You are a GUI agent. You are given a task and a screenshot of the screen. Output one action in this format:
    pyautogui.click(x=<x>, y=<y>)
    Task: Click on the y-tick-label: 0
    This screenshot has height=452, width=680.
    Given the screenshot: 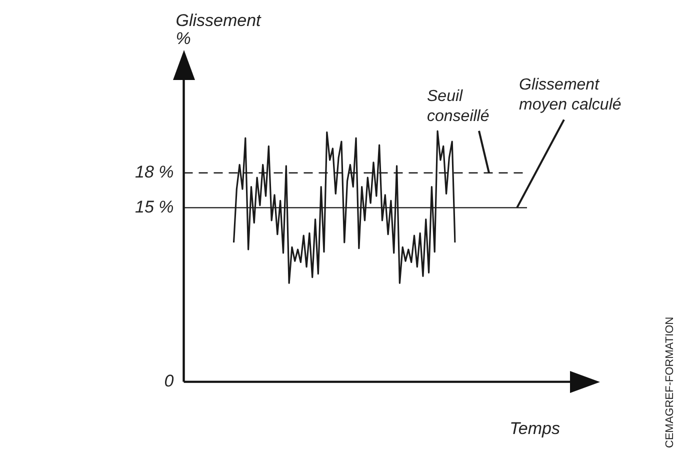 What is the action you would take?
    pyautogui.click(x=169, y=381)
    